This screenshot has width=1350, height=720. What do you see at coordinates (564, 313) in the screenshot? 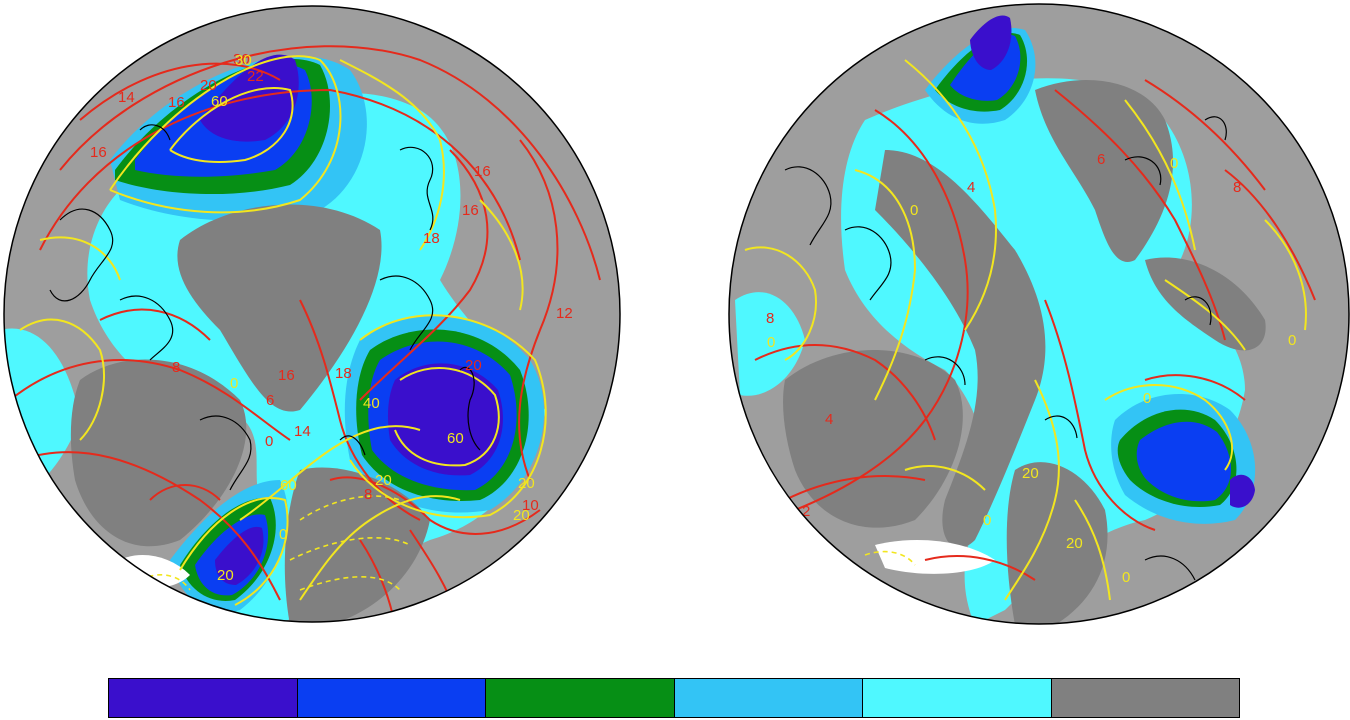
I see `red-label: 12` at bounding box center [564, 313].